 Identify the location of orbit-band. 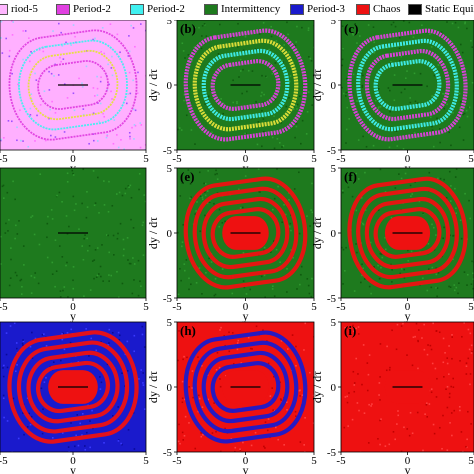
(73, 387).